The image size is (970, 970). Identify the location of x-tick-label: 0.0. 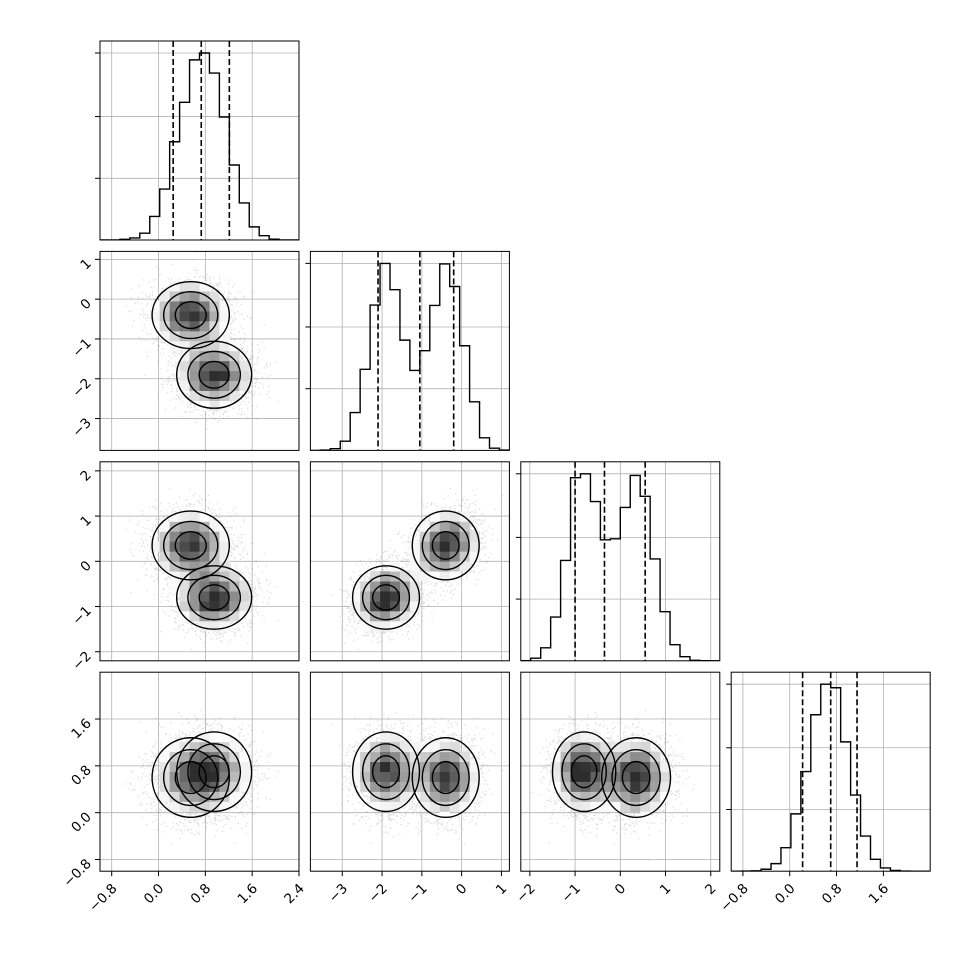
(785, 894).